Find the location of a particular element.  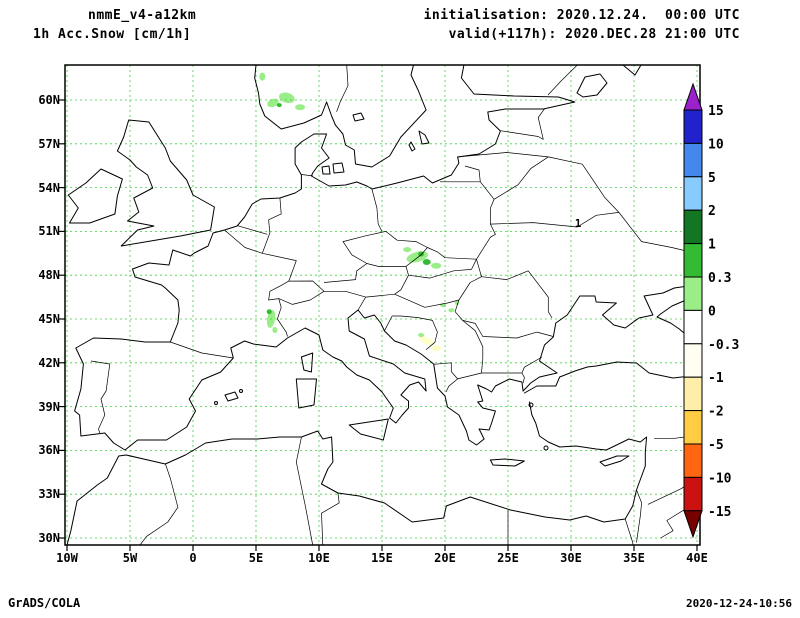

border-austria-italy is located at coordinates (345, 294).